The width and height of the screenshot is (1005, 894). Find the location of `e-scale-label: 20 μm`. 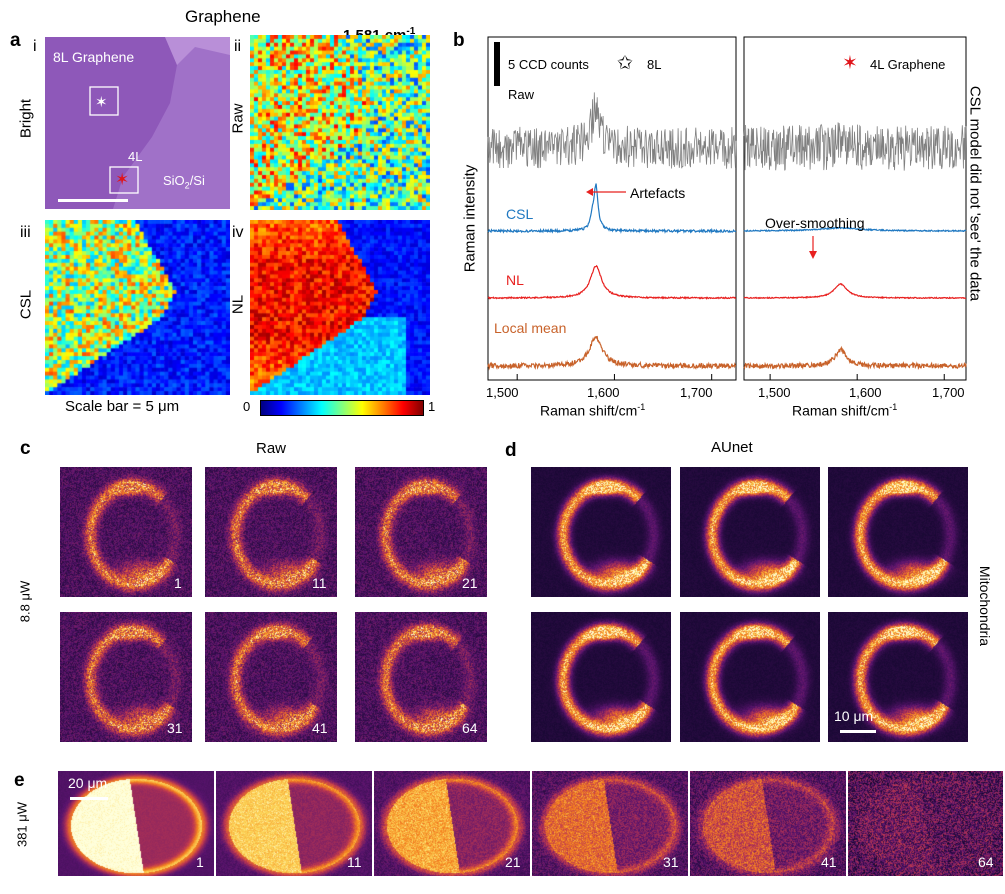

e-scale-label: 20 μm is located at coordinates (88, 783).